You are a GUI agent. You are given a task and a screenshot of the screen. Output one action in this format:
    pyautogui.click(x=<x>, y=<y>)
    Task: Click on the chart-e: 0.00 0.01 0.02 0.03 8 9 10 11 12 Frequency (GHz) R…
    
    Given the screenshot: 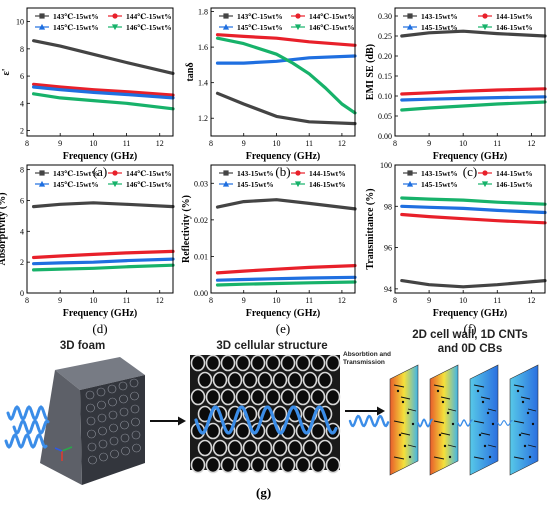 What is the action you would take?
    pyautogui.click(x=269, y=241)
    